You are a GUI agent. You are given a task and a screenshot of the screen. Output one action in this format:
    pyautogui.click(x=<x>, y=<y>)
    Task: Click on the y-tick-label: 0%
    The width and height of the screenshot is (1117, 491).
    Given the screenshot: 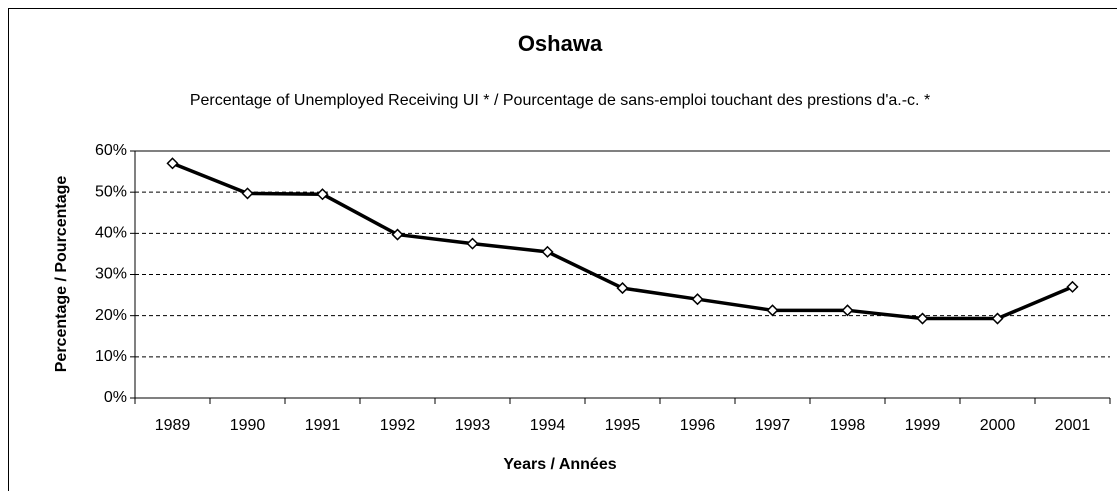 What is the action you would take?
    pyautogui.click(x=115, y=397)
    